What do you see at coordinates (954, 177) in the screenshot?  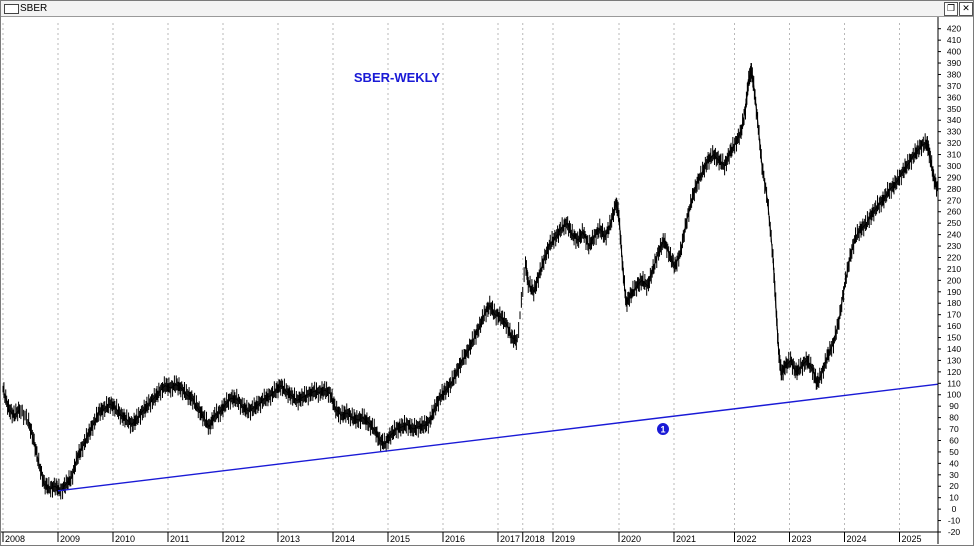 I see `y-tick-label: 290` at bounding box center [954, 177].